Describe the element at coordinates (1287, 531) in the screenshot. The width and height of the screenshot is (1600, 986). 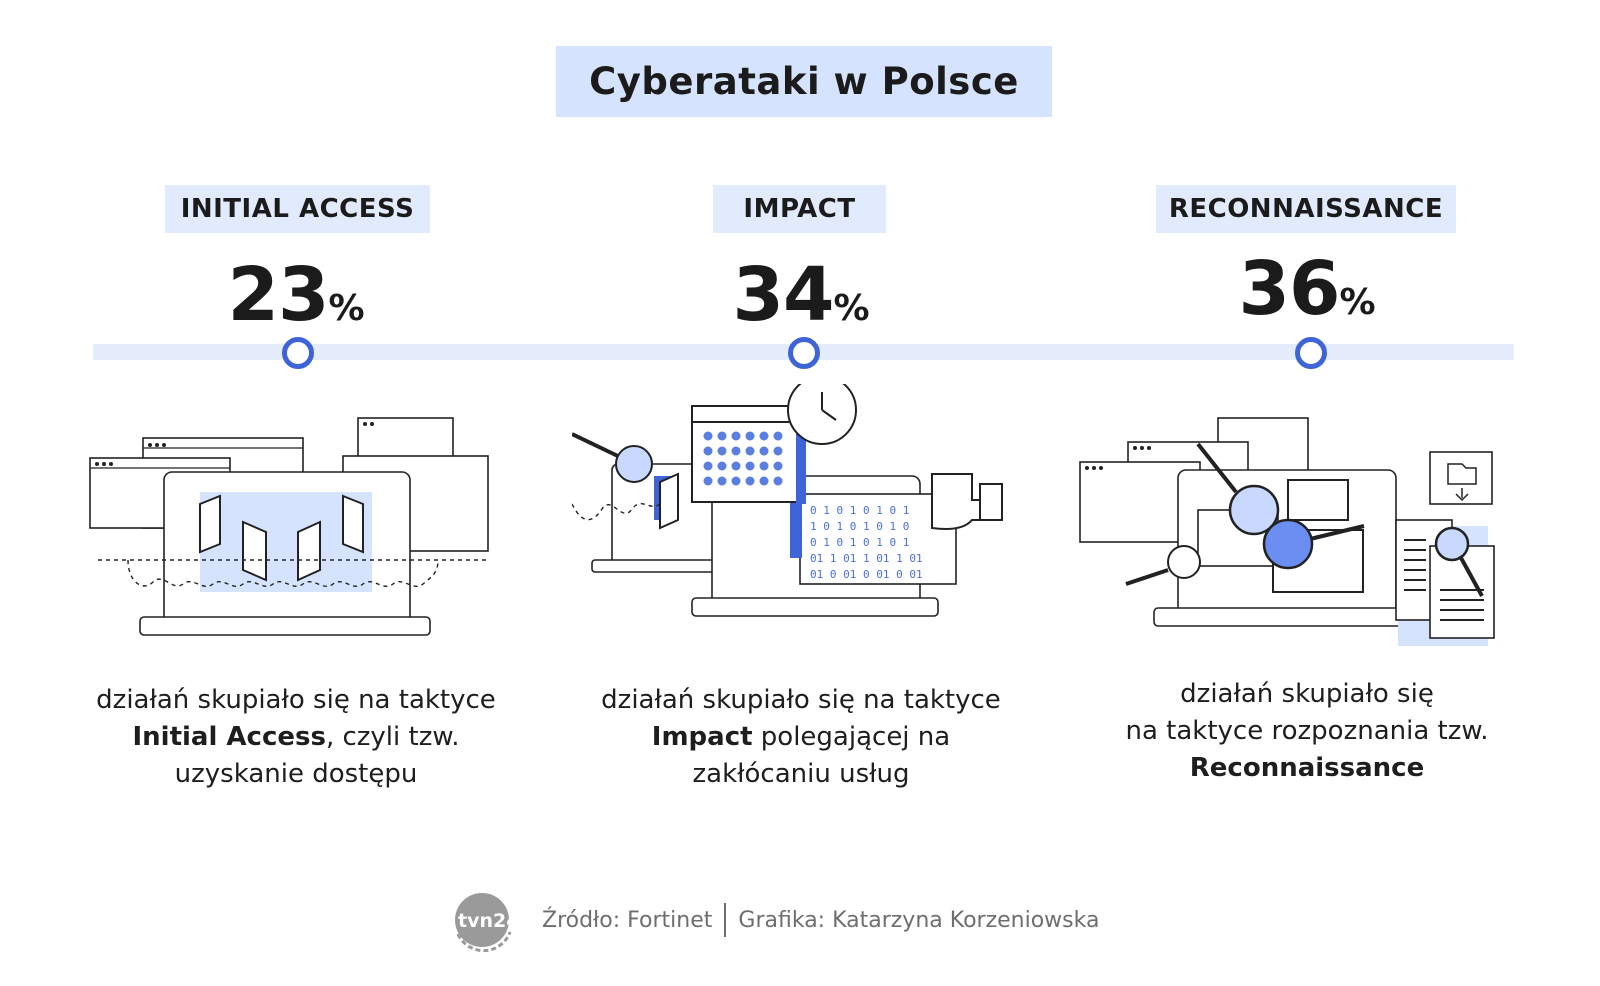
I see `laptop-reconnaissance-illustration` at that location.